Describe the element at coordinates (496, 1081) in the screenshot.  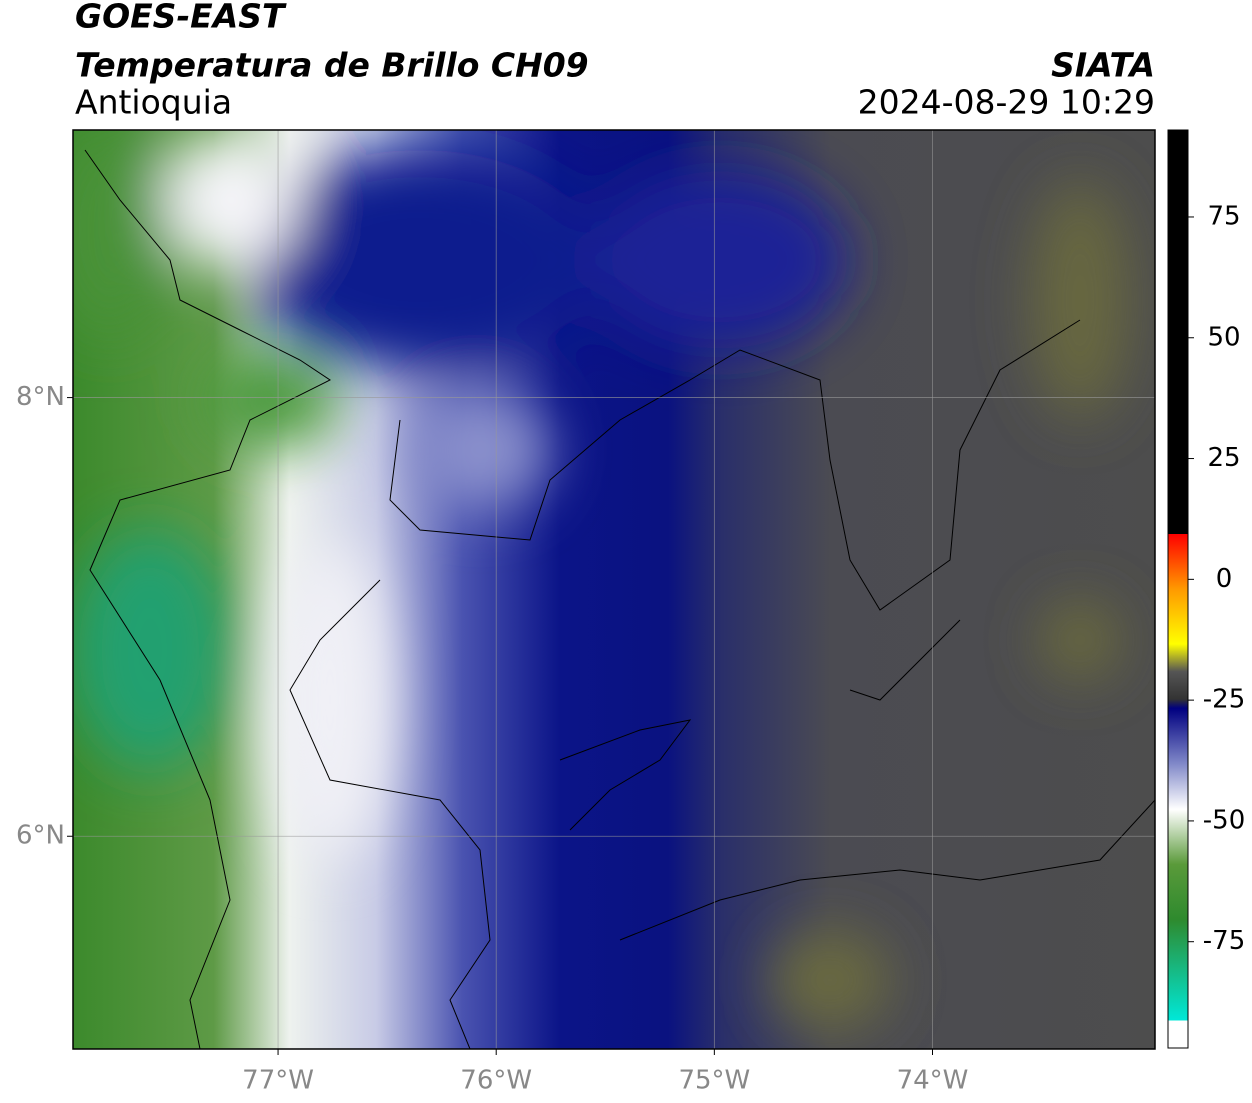
I see `x-tick-label: 76°W` at that location.